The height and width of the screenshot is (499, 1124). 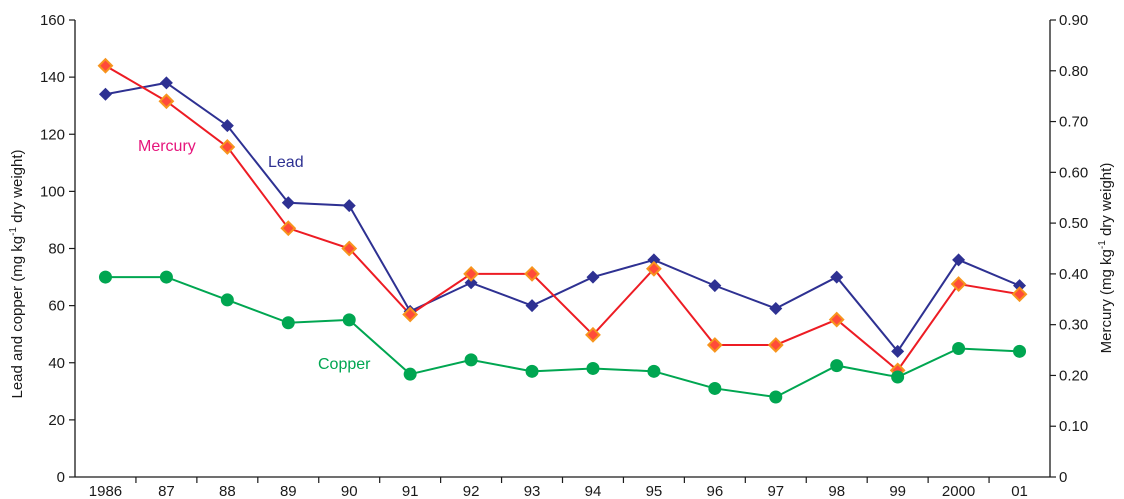 What do you see at coordinates (1106, 202) in the screenshot?
I see `right-axis-title-suffix: dry weight)` at bounding box center [1106, 202].